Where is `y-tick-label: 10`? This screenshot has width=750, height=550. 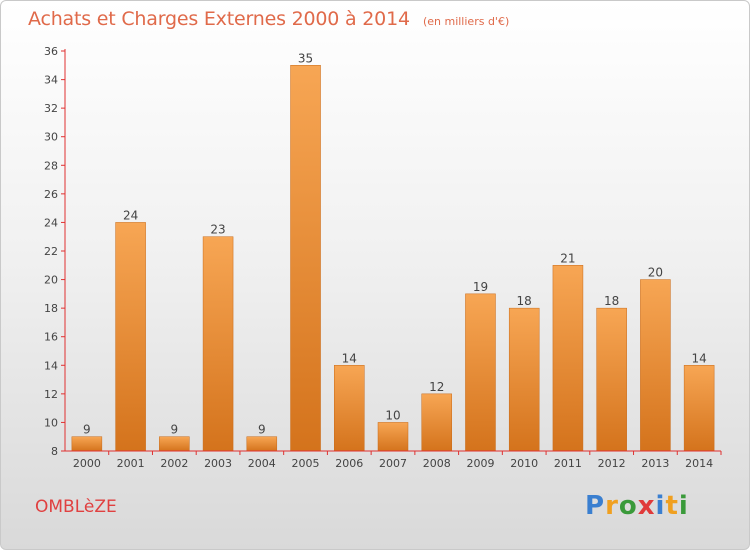
y-tick-label: 10 is located at coordinates (51, 422).